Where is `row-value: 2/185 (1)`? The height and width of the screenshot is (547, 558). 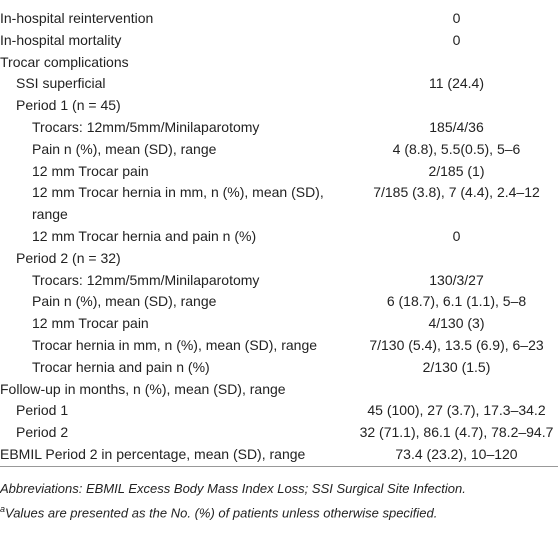
row-value: 2/185 (1) is located at coordinates (456, 170).